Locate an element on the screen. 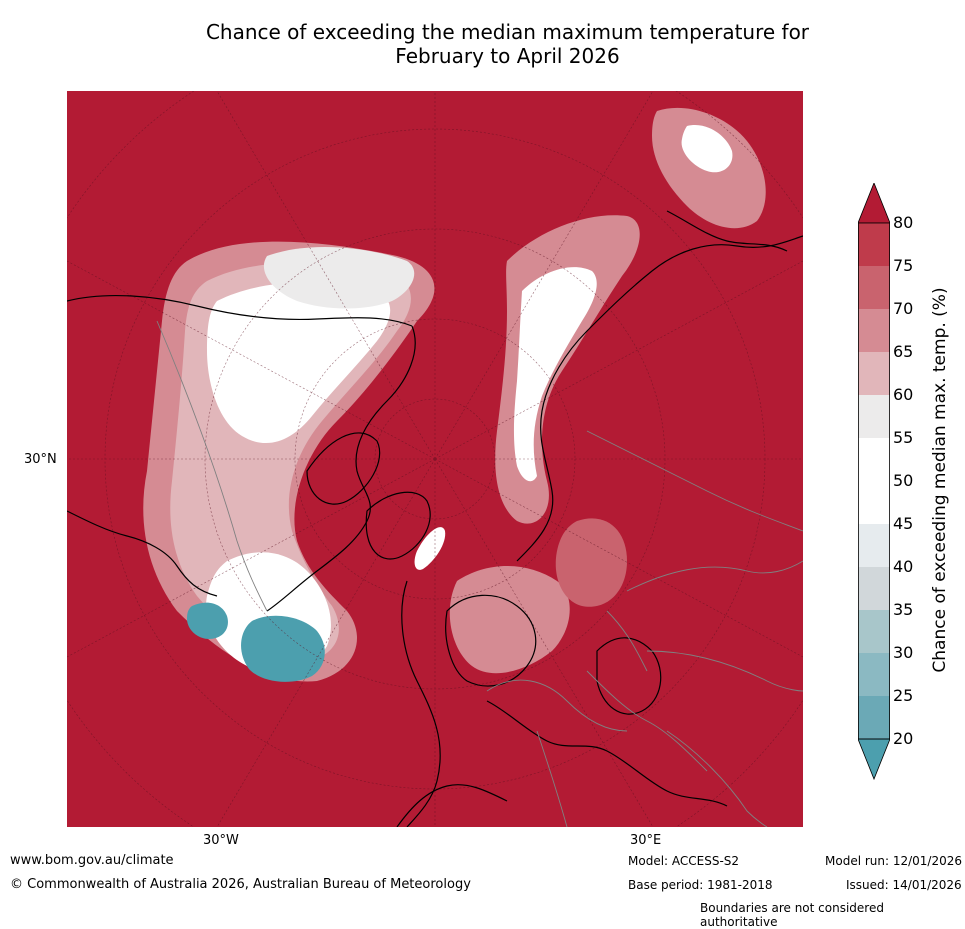  europe-pink-zone is located at coordinates (509, 620).